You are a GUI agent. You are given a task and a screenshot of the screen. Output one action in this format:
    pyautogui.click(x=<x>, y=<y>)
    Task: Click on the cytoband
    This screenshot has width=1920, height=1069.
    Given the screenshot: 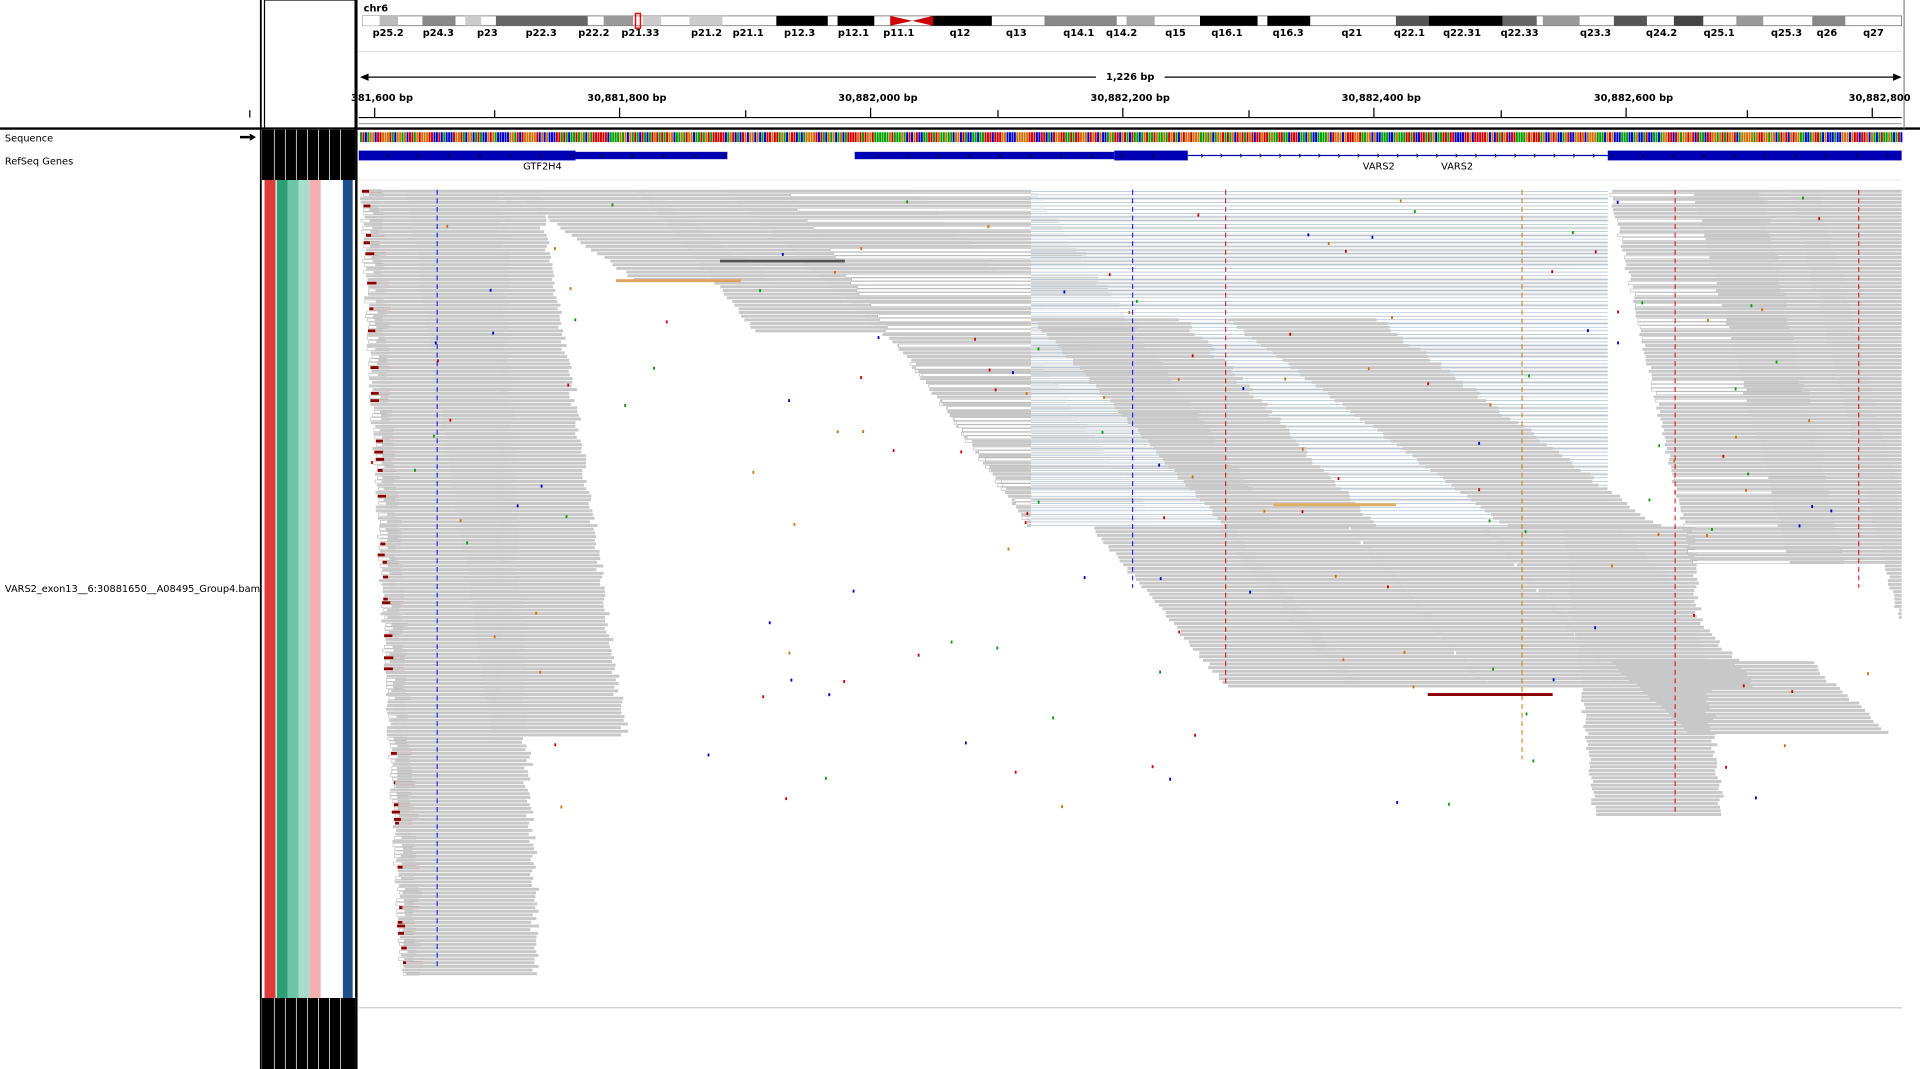 What is the action you would take?
    pyautogui.click(x=1561, y=20)
    